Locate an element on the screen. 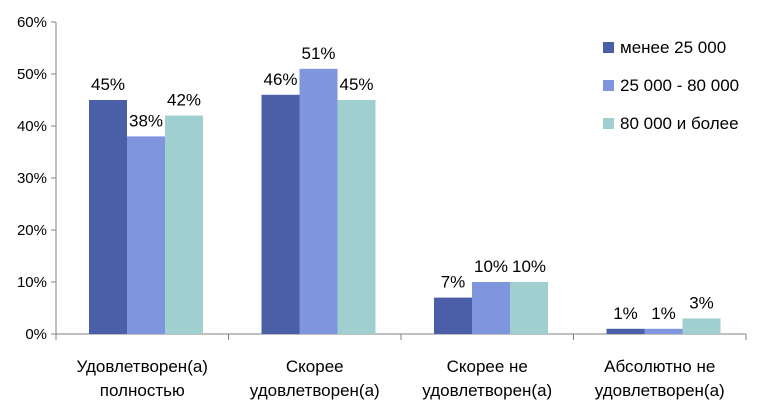  category-label: Скорее is located at coordinates (315, 366).